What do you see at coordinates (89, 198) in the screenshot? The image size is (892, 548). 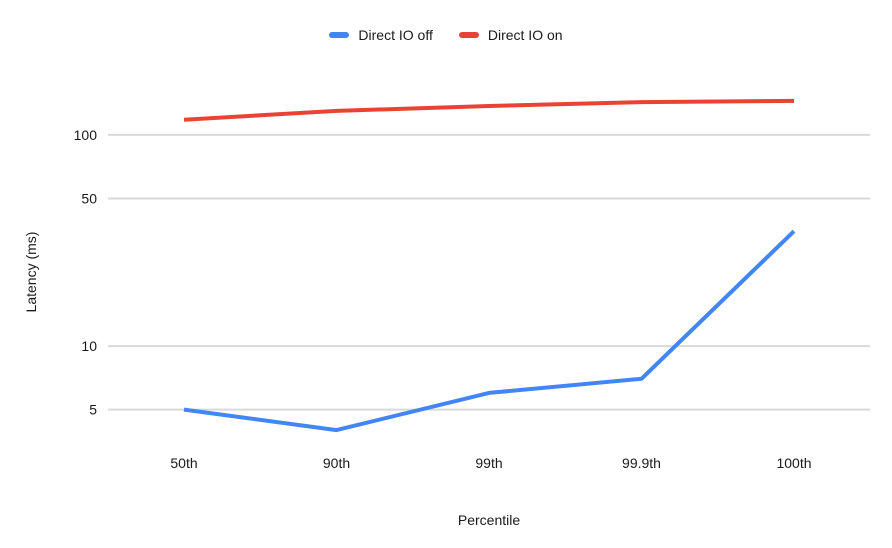 I see `y-tick-label-50: 50` at bounding box center [89, 198].